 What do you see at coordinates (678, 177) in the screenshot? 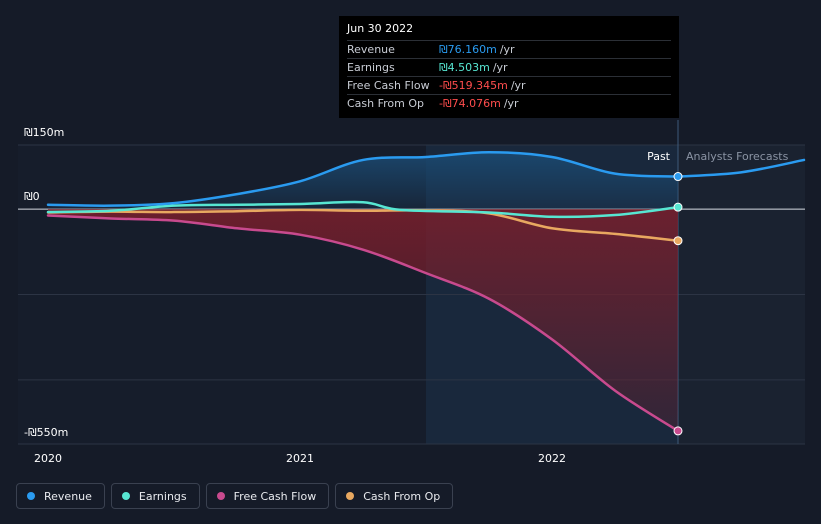
I see `revenue-point` at bounding box center [678, 177].